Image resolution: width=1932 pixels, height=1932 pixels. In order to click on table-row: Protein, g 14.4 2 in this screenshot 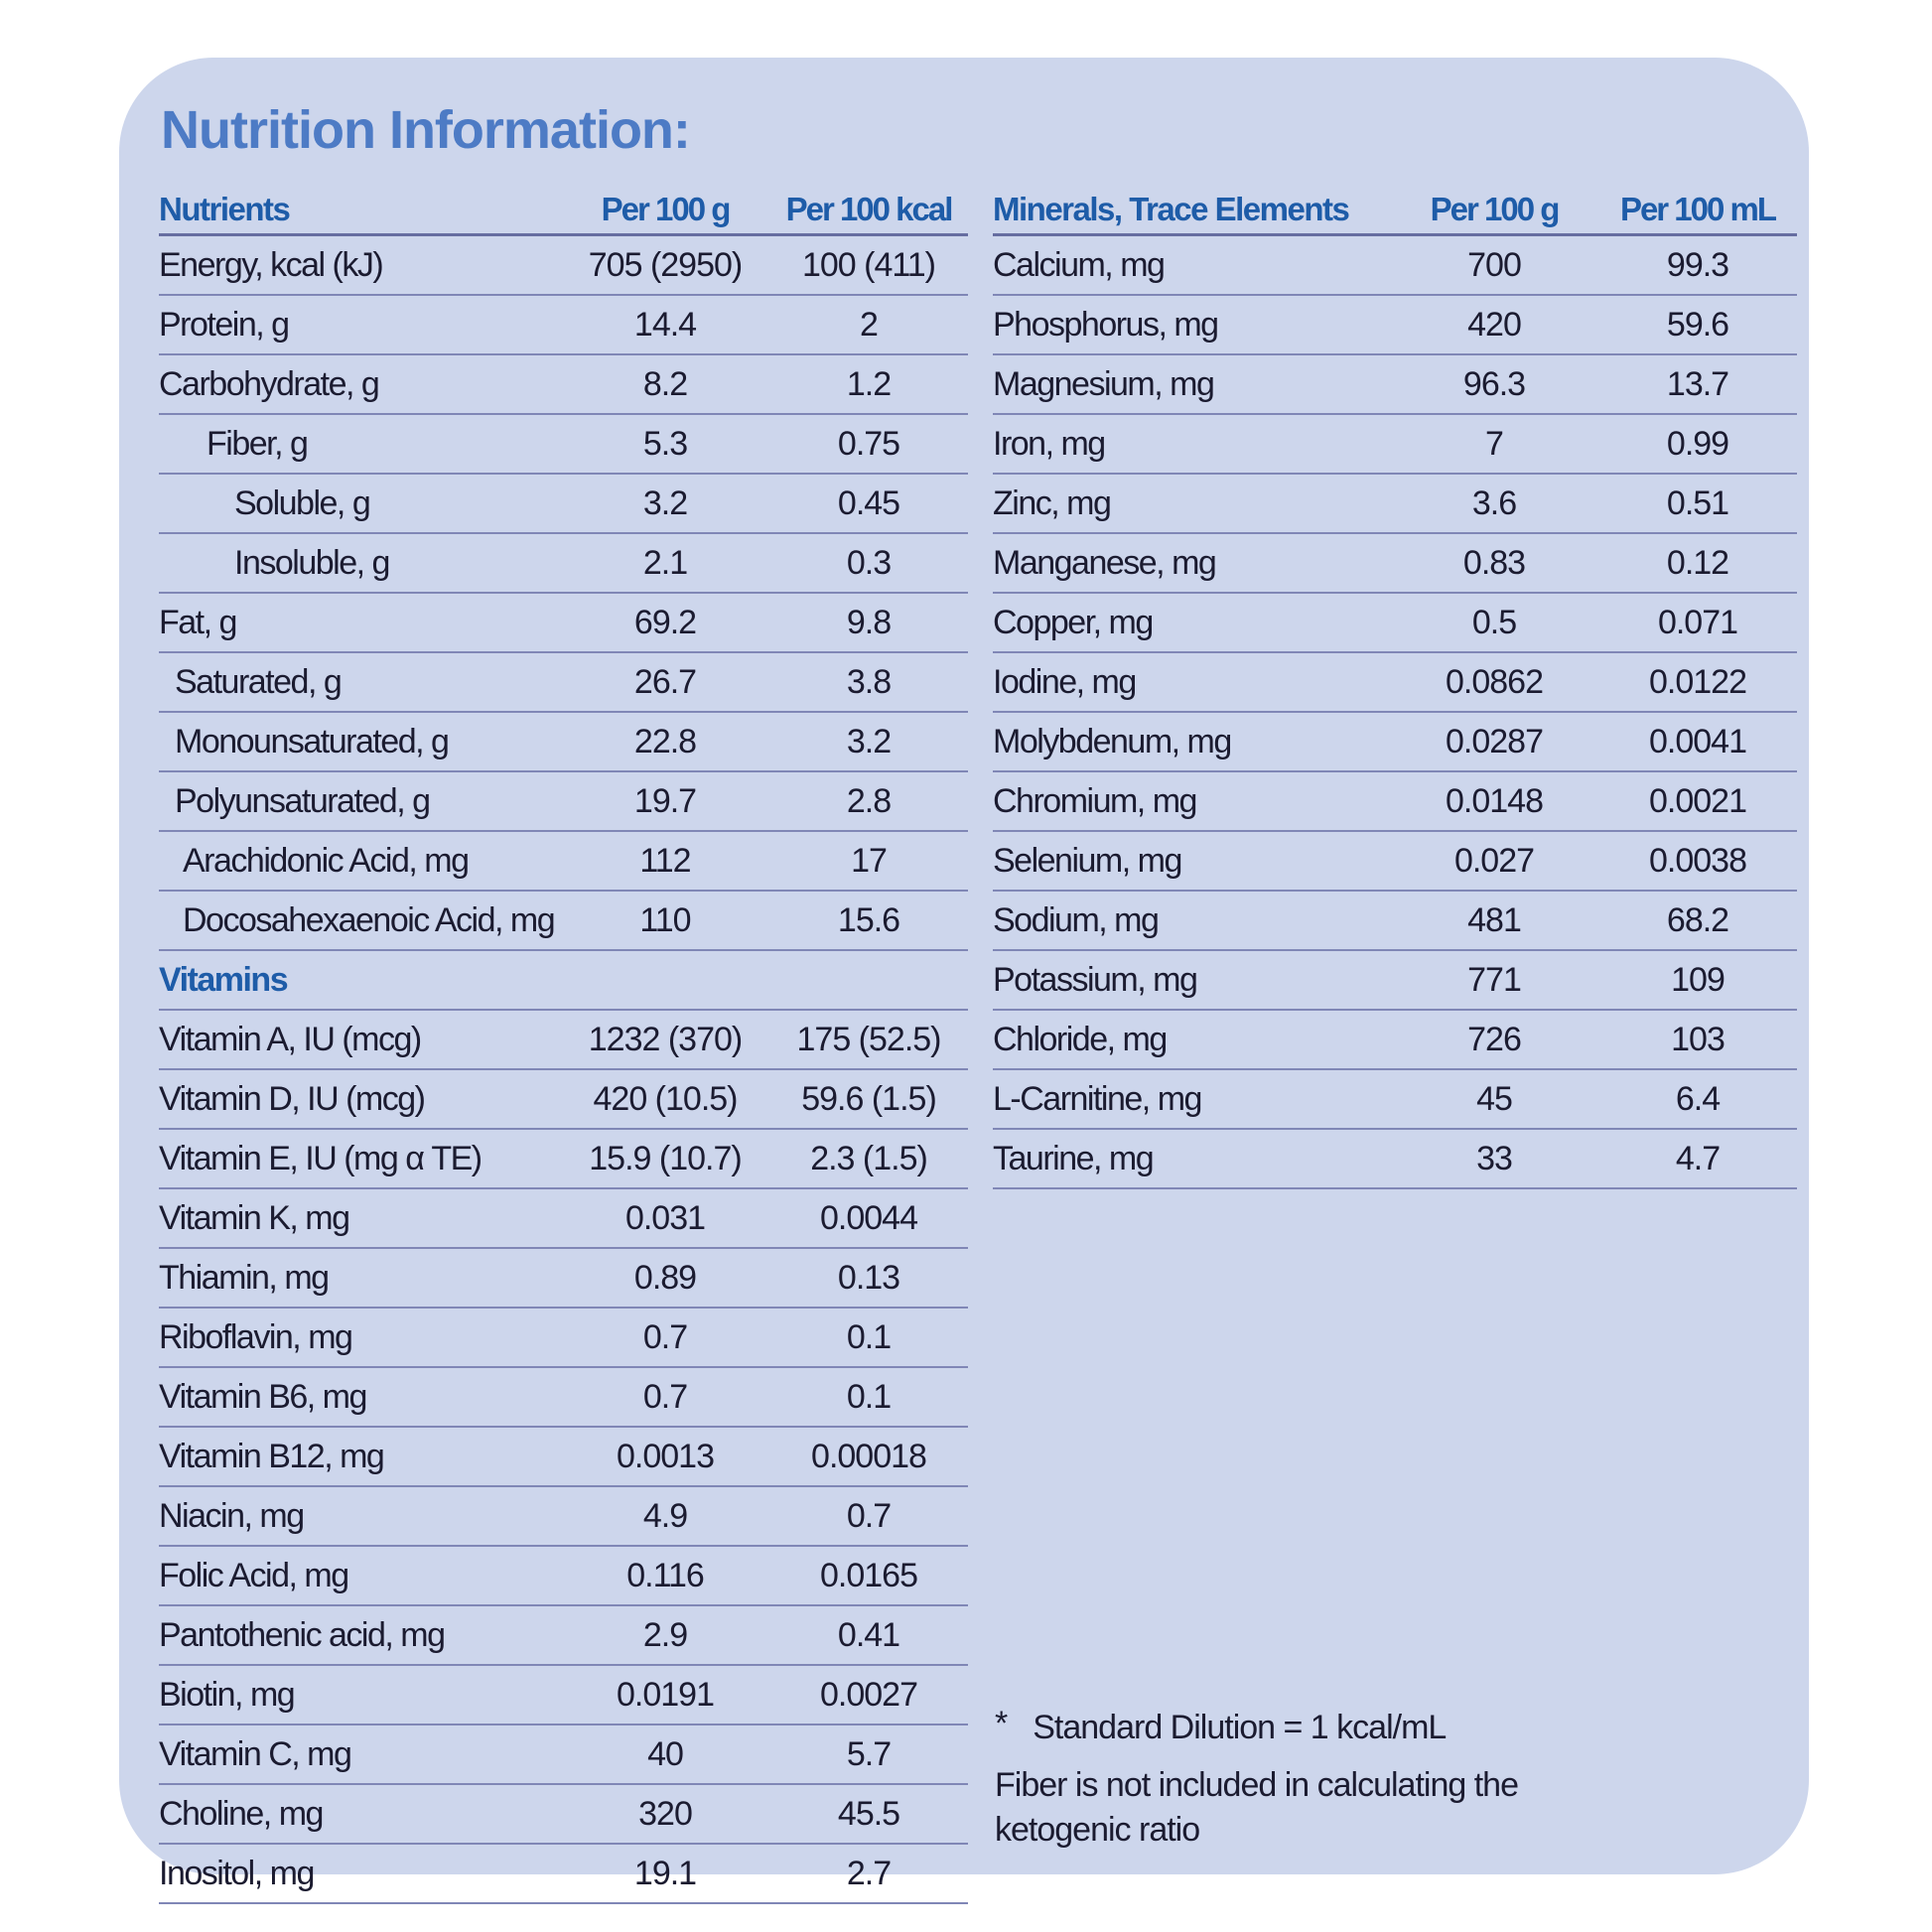, I will do `click(564, 326)`.